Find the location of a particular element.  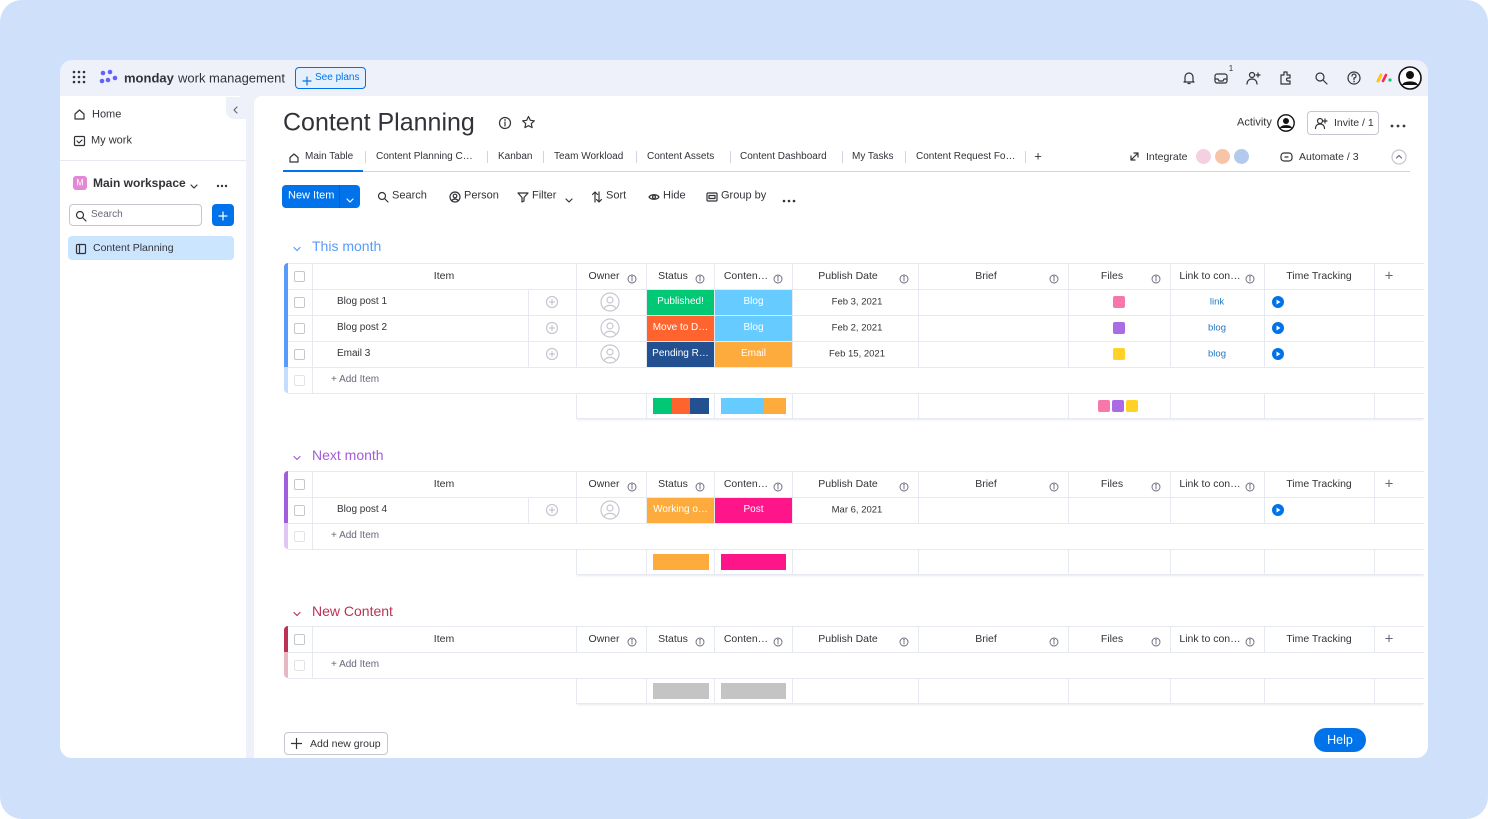

collapse-header is located at coordinates (1399, 157).